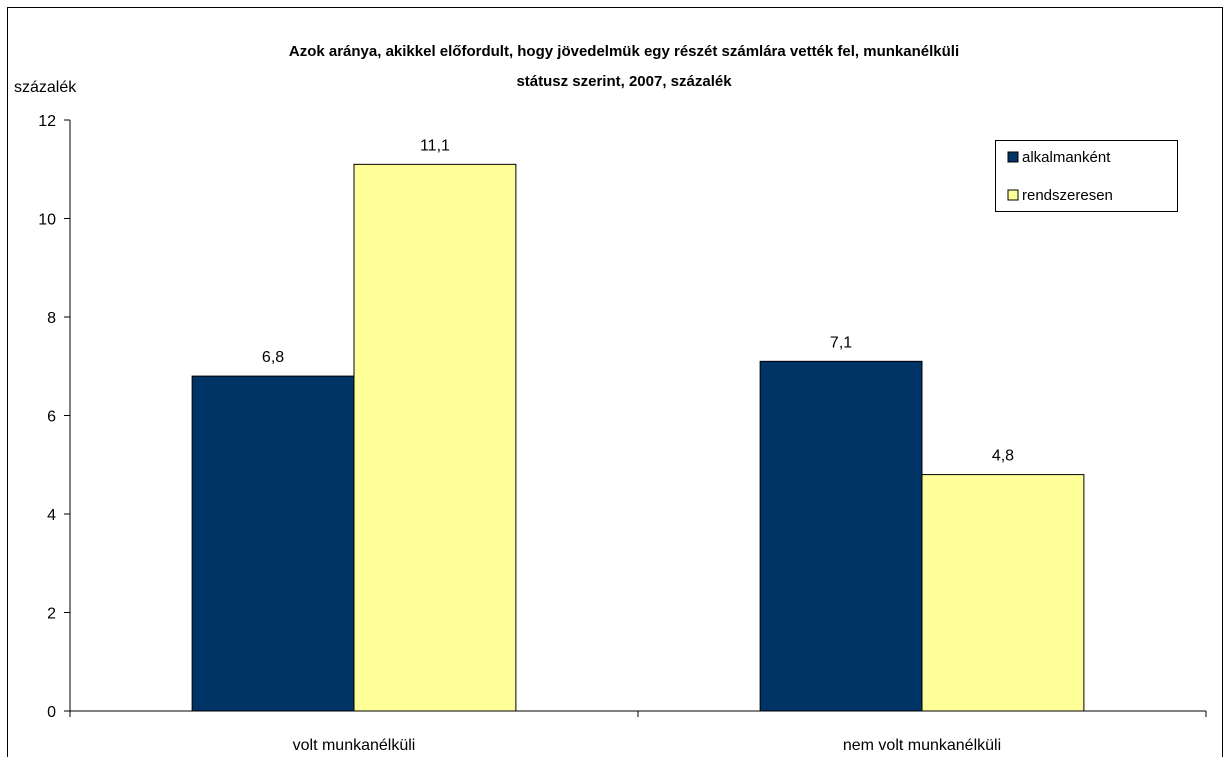  I want to click on x-category-label: nem volt munkanélküli, so click(922, 745).